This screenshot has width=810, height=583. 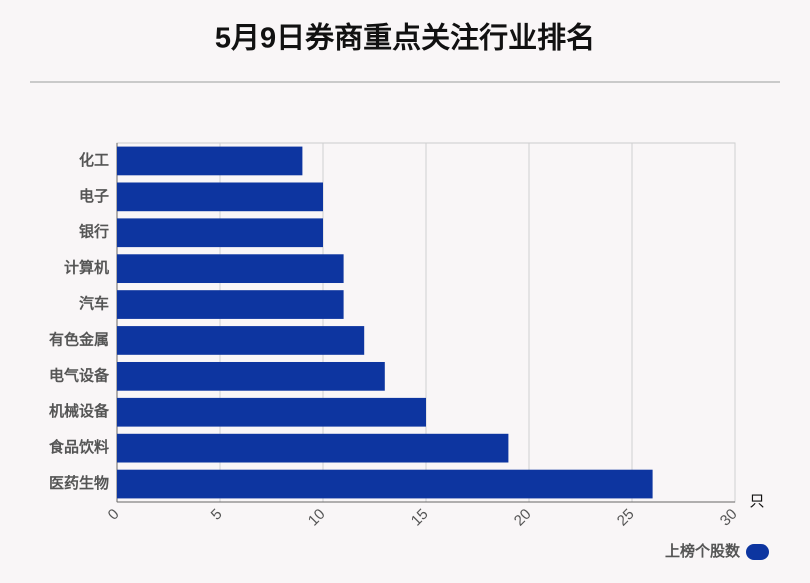 What do you see at coordinates (703, 551) in the screenshot?
I see `legend-label: 上榜个股数` at bounding box center [703, 551].